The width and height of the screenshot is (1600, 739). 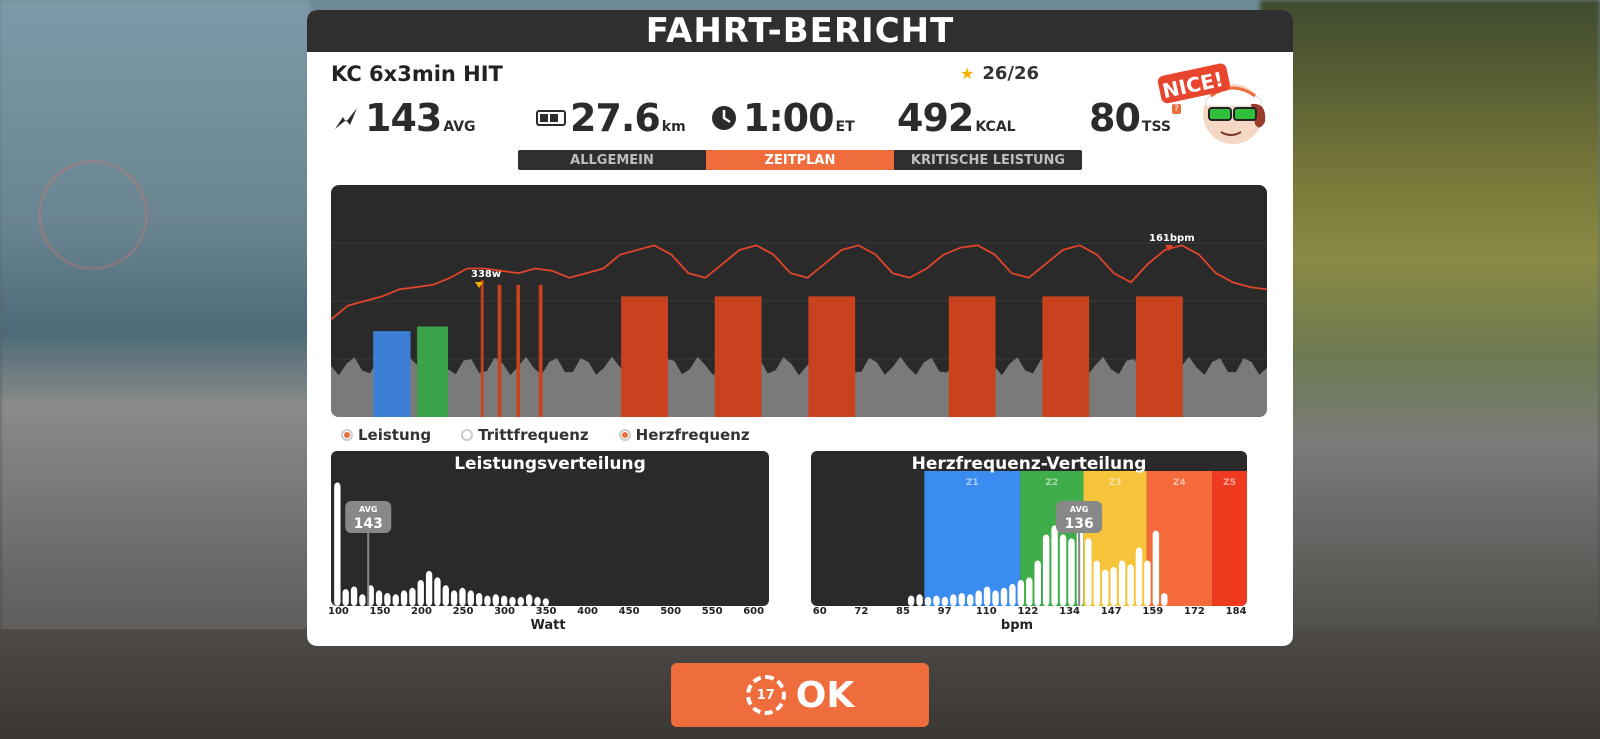 What do you see at coordinates (395, 435) in the screenshot?
I see `legend-power-label: Leistung` at bounding box center [395, 435].